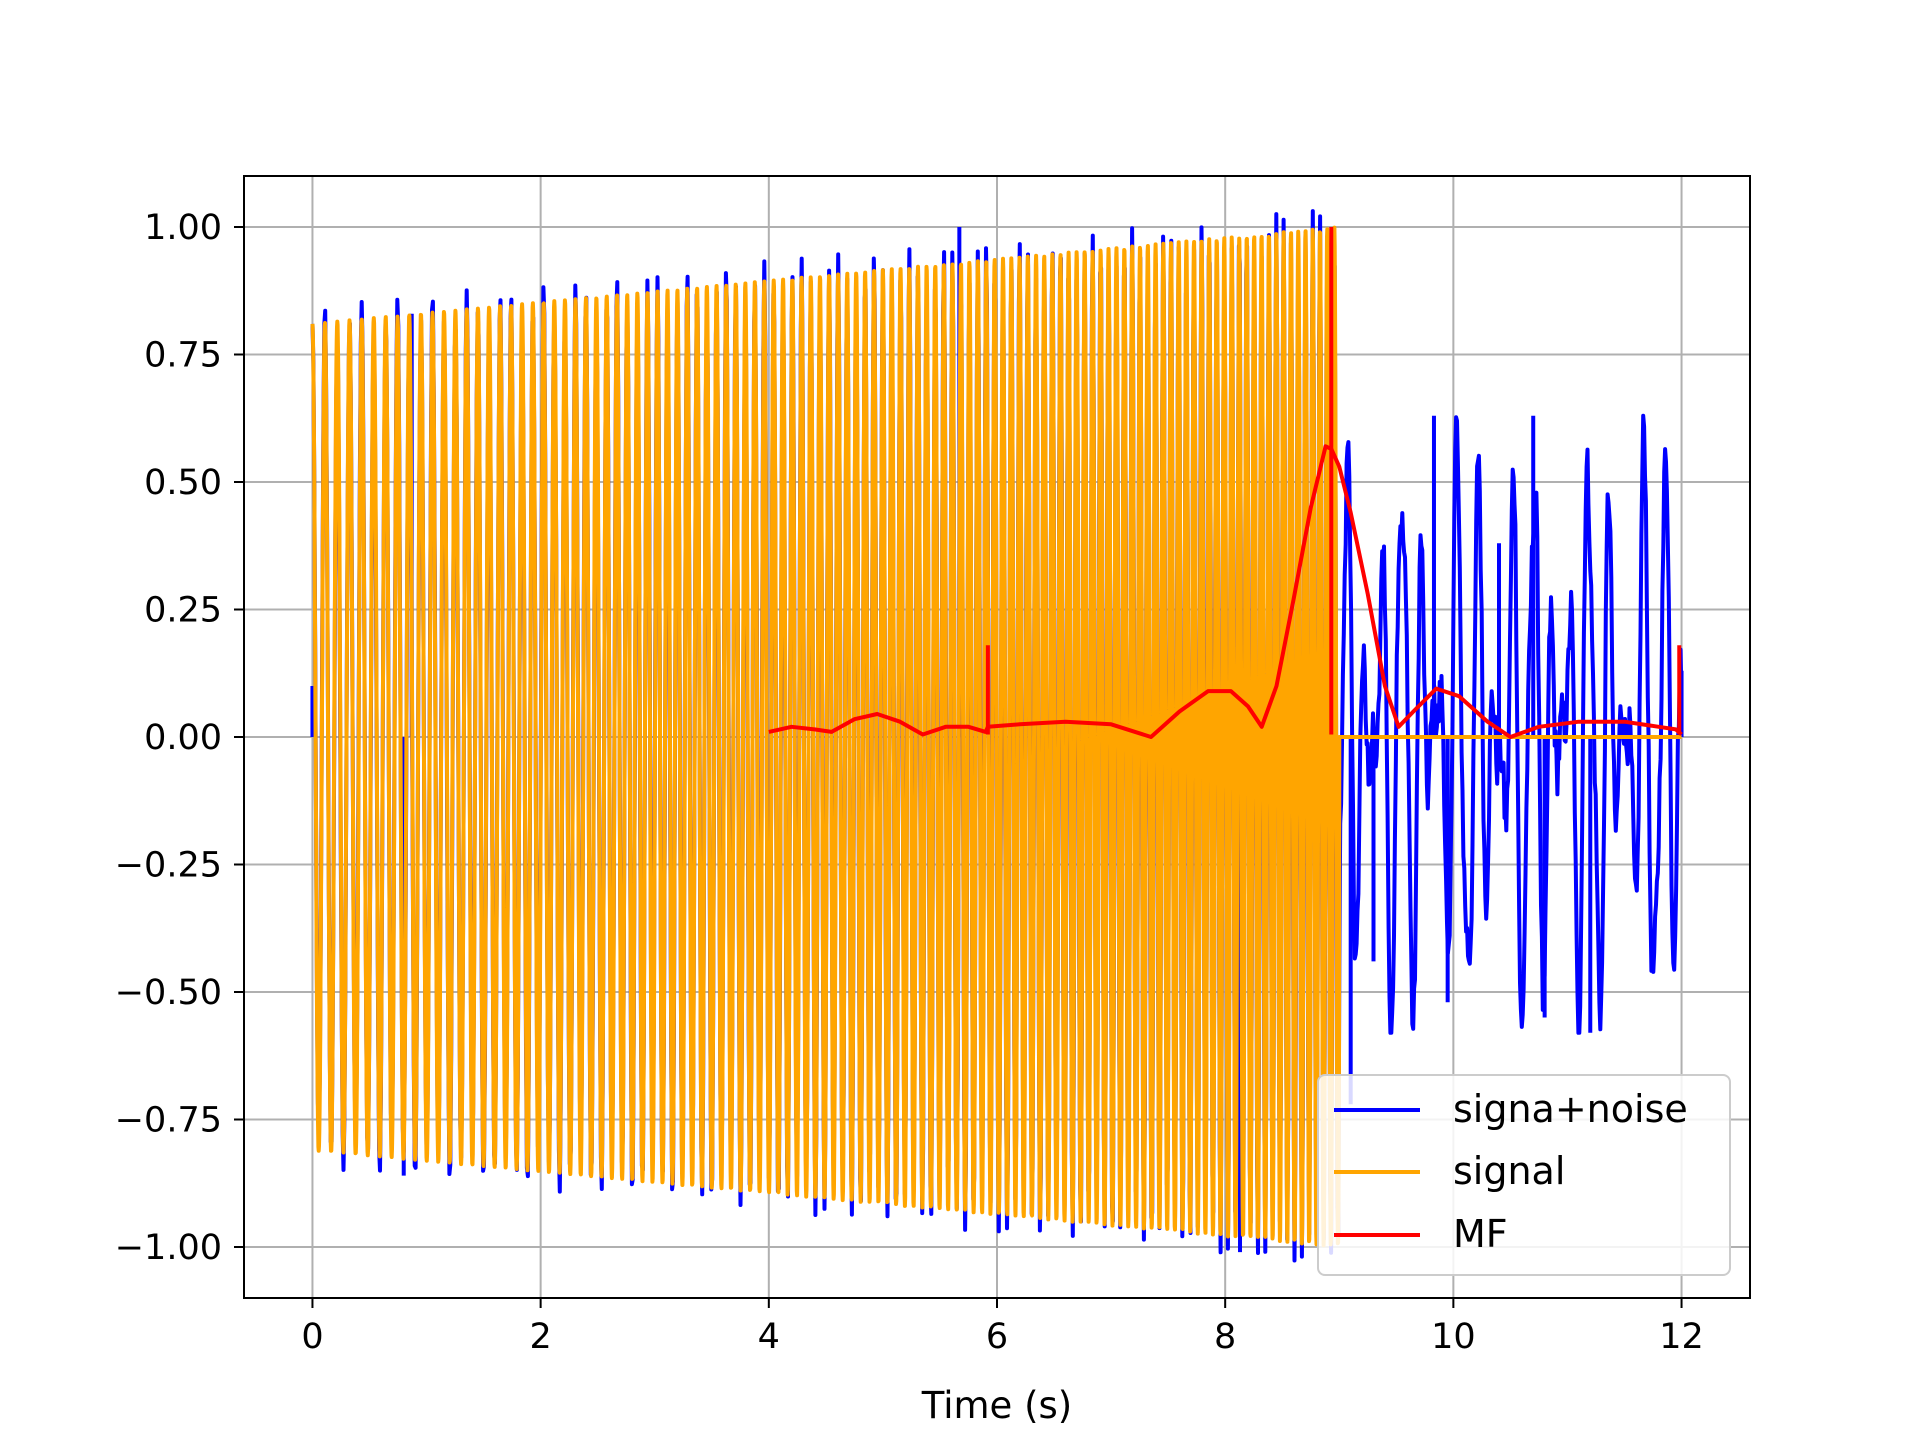 The image size is (1920, 1440). What do you see at coordinates (1509, 1171) in the screenshot?
I see `legend-label-signal: signal` at bounding box center [1509, 1171].